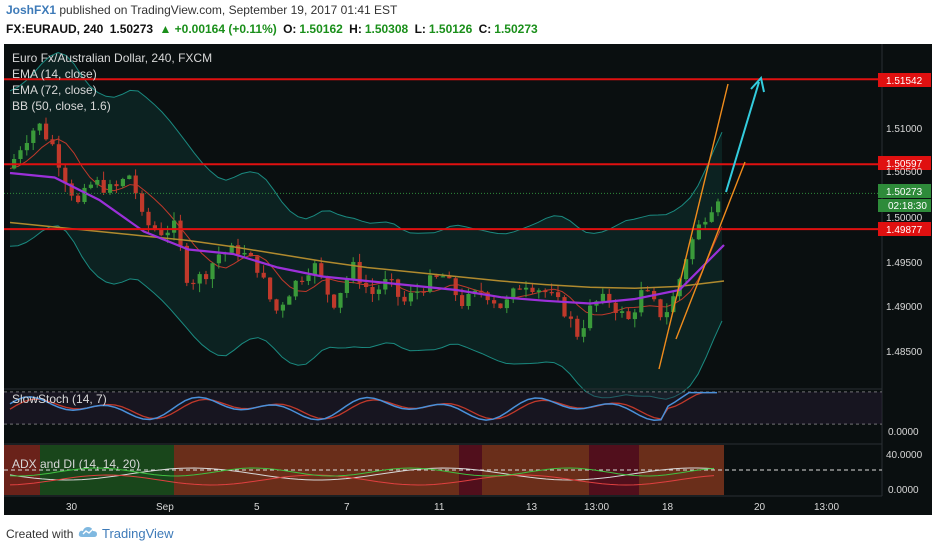 The width and height of the screenshot is (932, 550). Describe the element at coordinates (904, 307) in the screenshot. I see `price-tick-4: 1.49000` at that location.